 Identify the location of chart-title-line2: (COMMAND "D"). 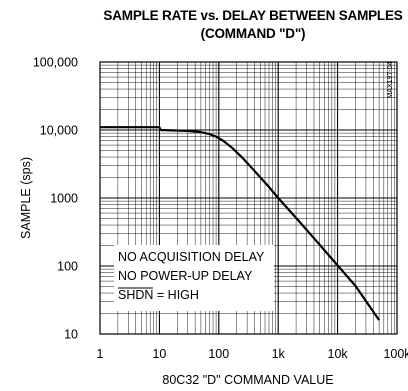
(253, 33).